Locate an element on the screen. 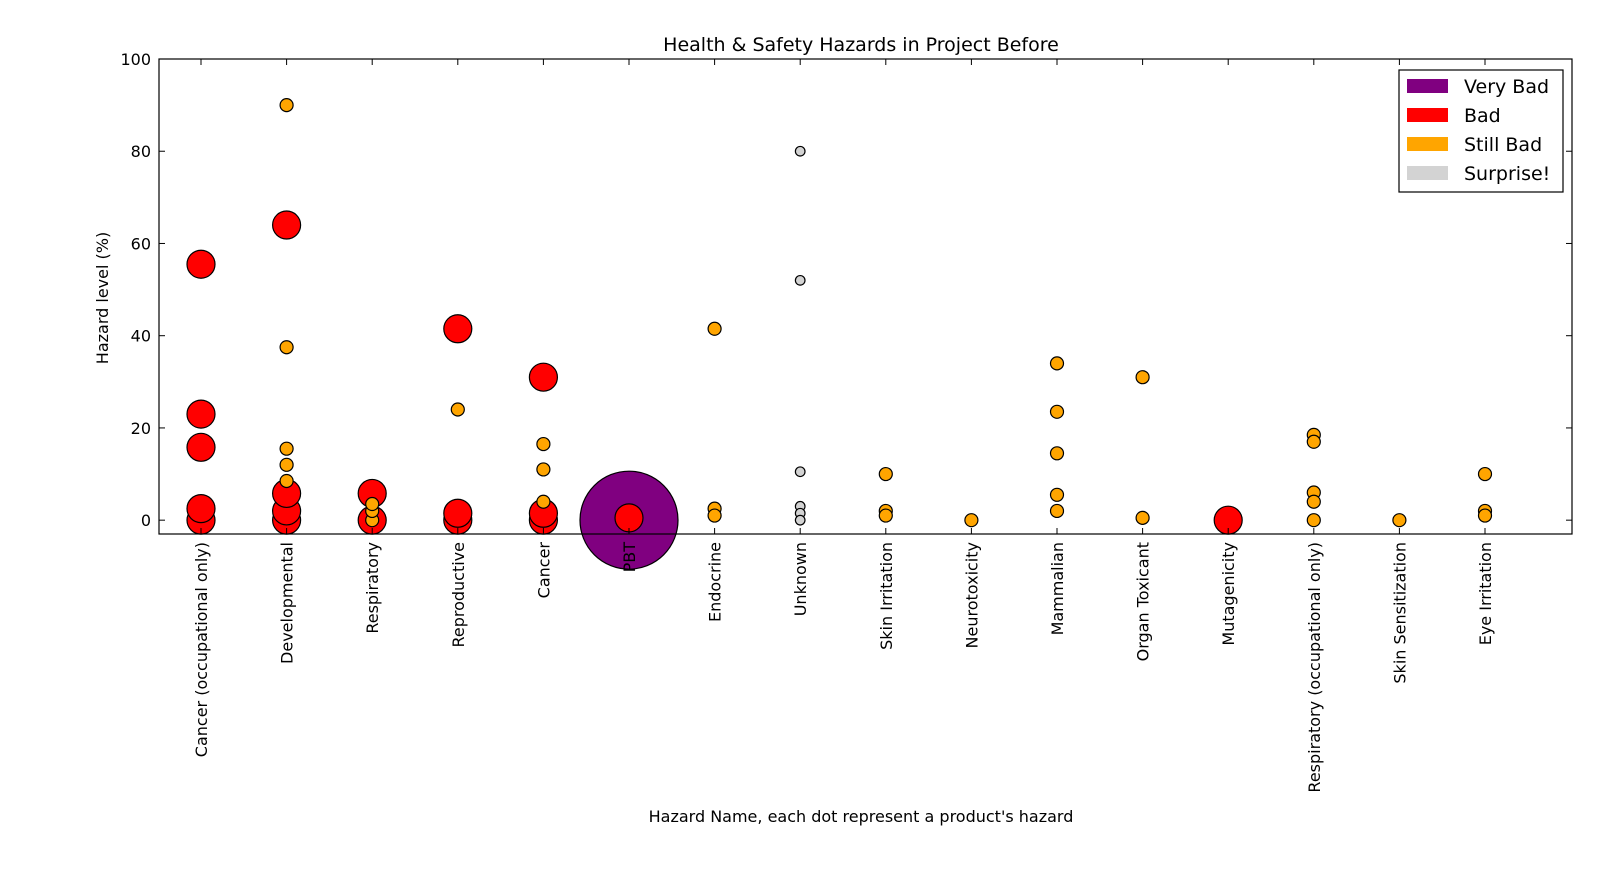 Image resolution: width=1600 pixels, height=886 pixels. y-tick-label: 0 is located at coordinates (146, 520).